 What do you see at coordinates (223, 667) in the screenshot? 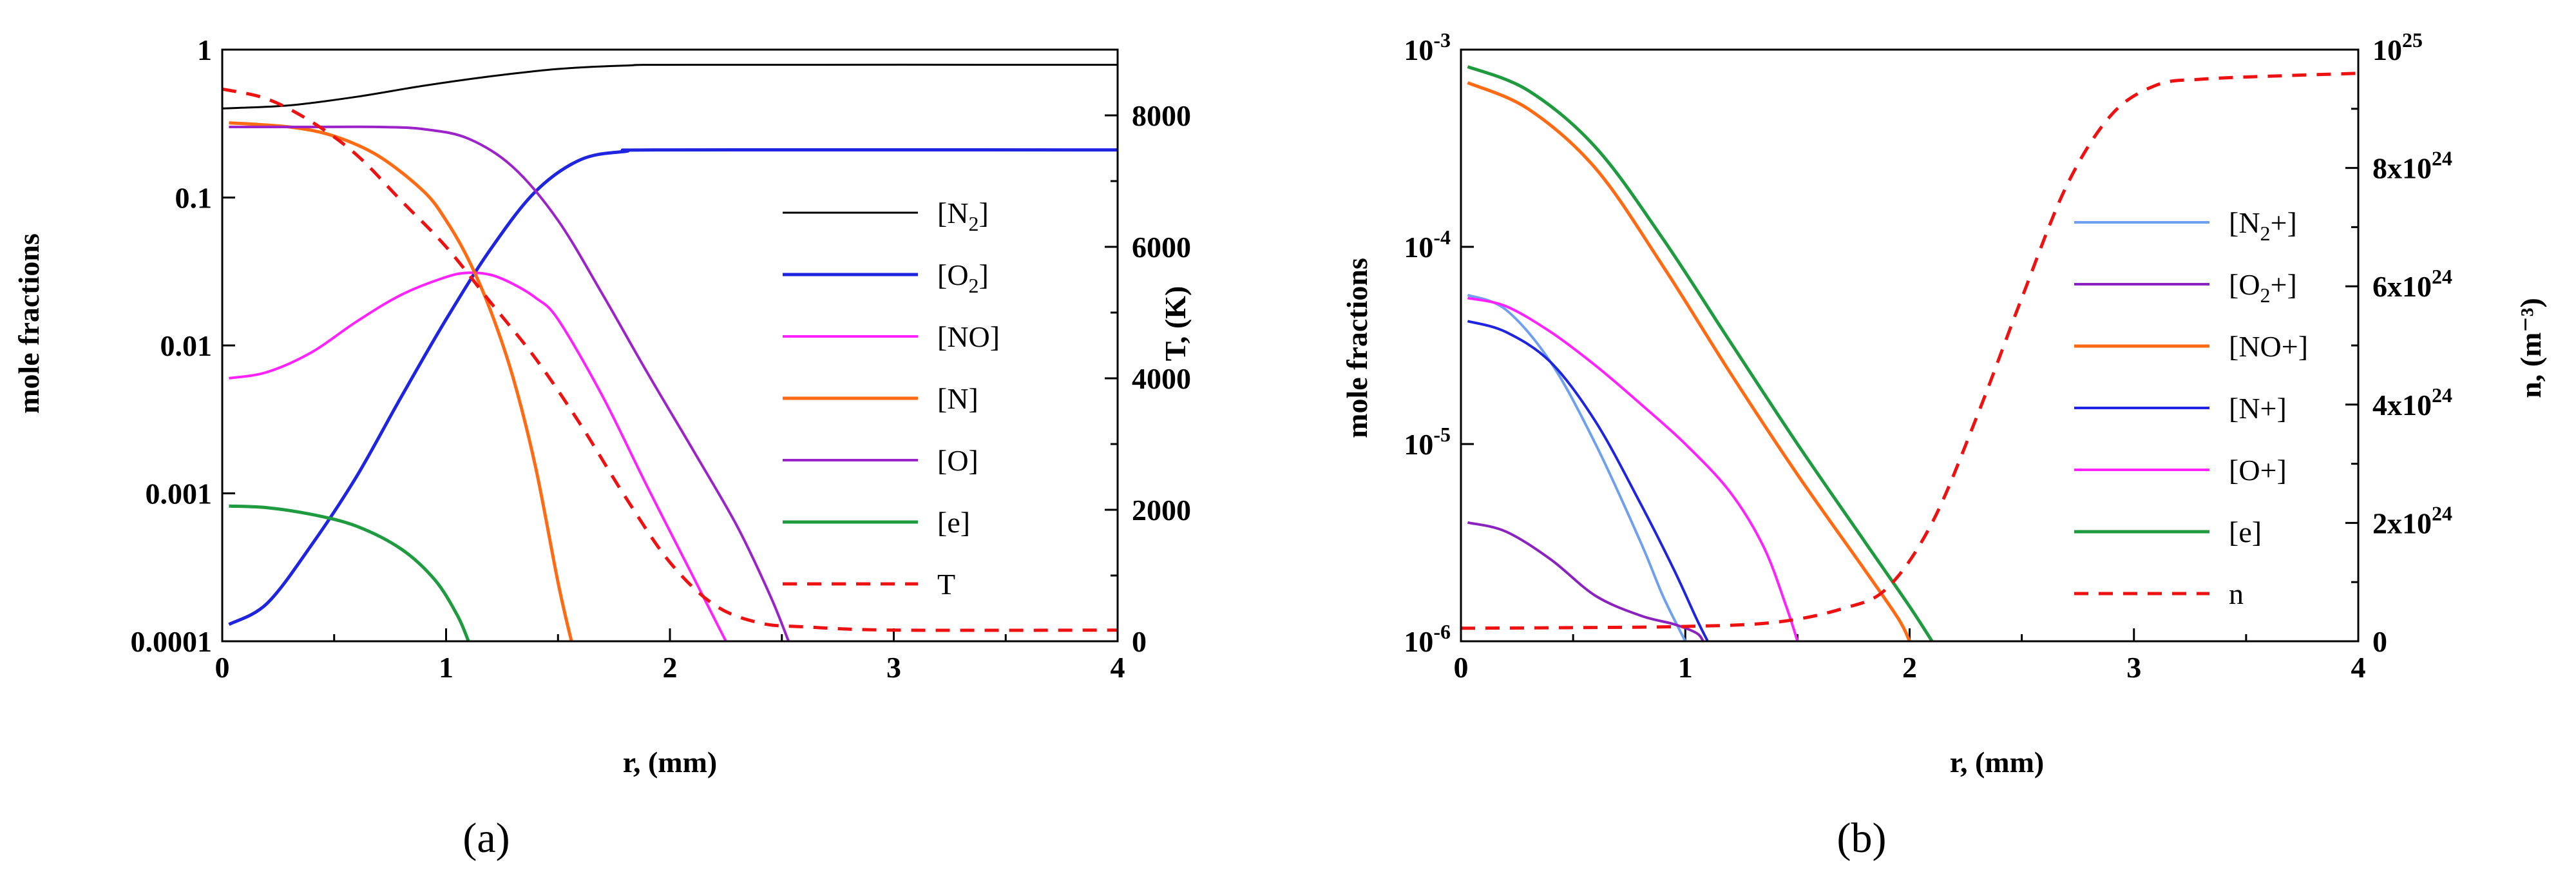
I see `panel-a-x-tick-label: 0` at bounding box center [223, 667].